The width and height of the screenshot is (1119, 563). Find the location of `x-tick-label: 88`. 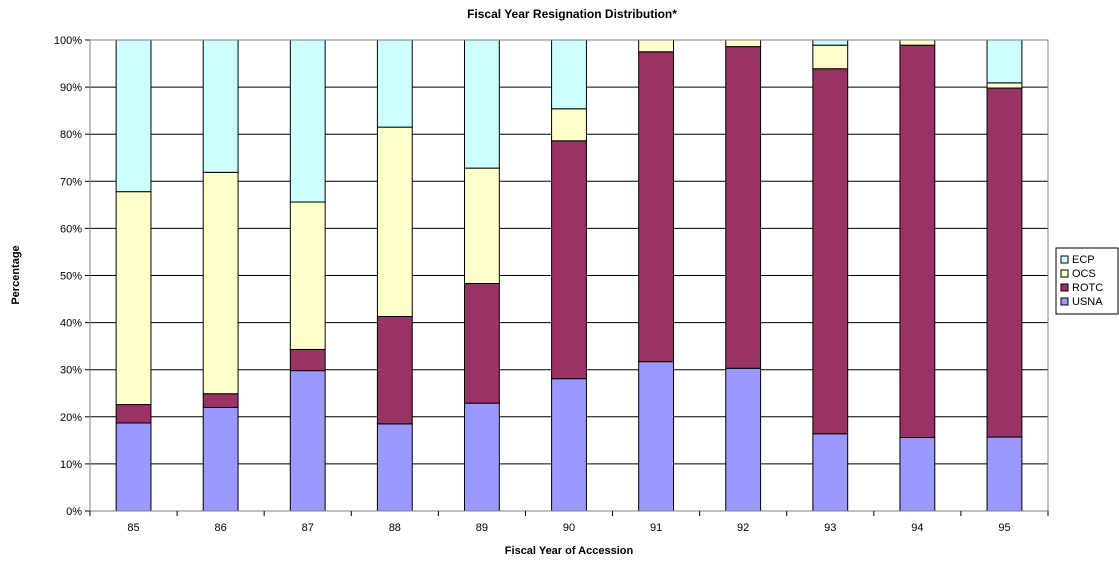

x-tick-label: 88 is located at coordinates (395, 528).